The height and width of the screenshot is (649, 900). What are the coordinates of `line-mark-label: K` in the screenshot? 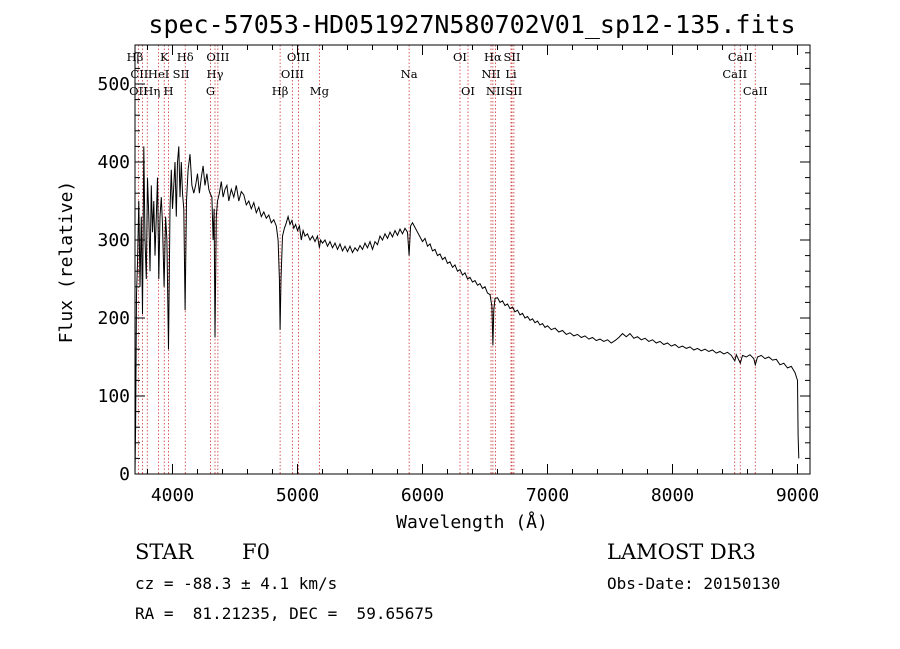 It's located at (164, 57).